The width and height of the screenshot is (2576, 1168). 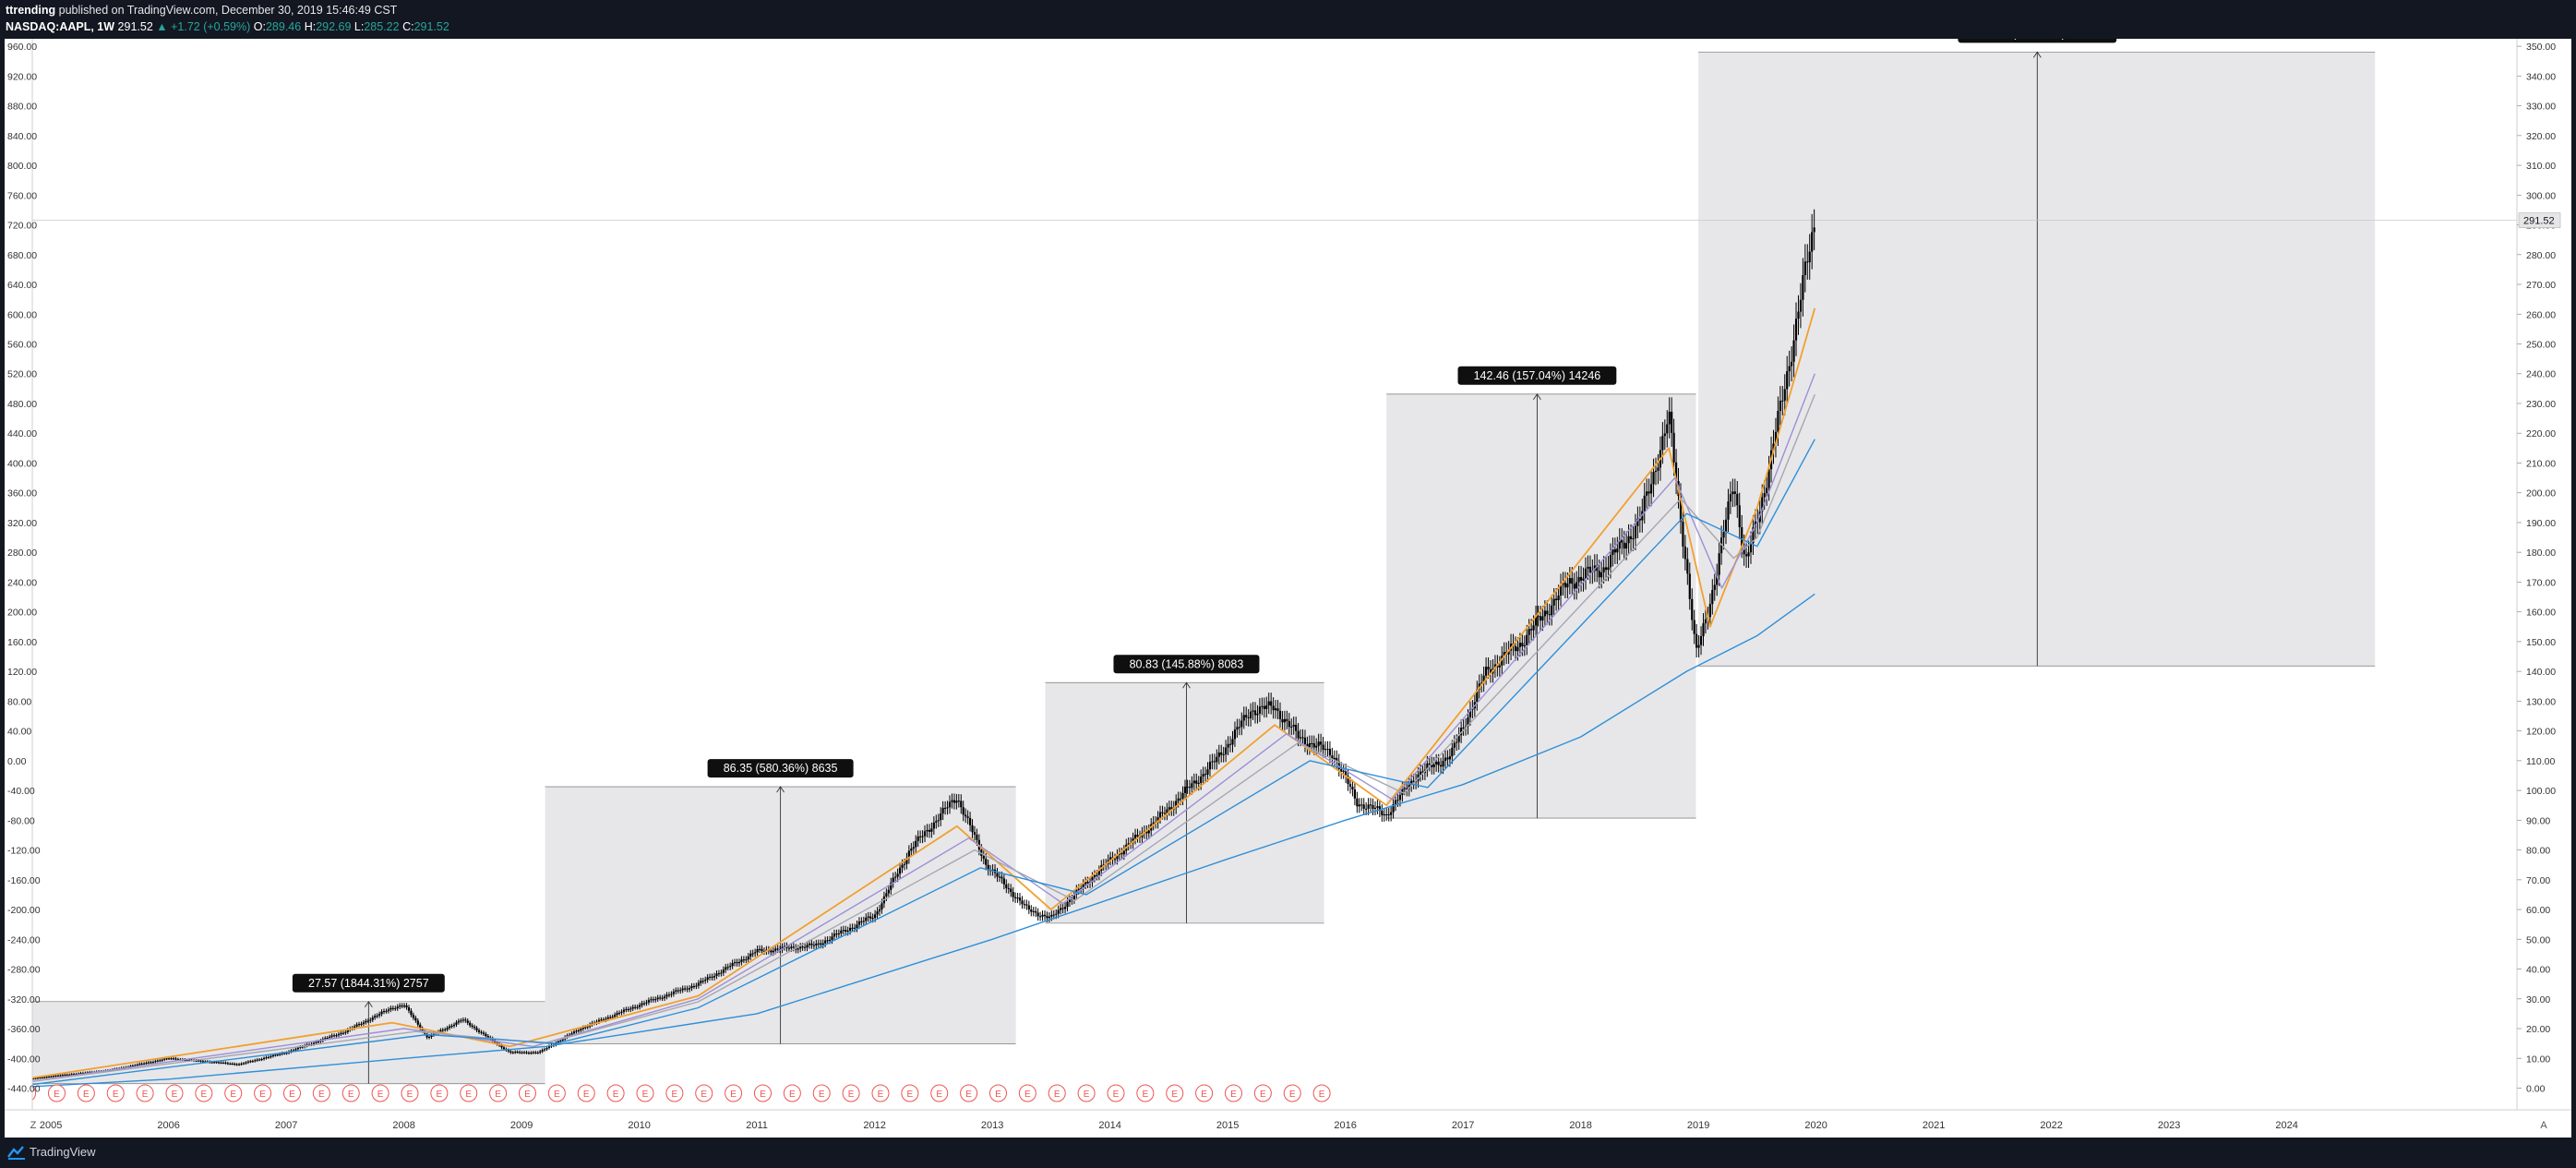 I want to click on time-tick-label: 2007, so click(x=286, y=1126).